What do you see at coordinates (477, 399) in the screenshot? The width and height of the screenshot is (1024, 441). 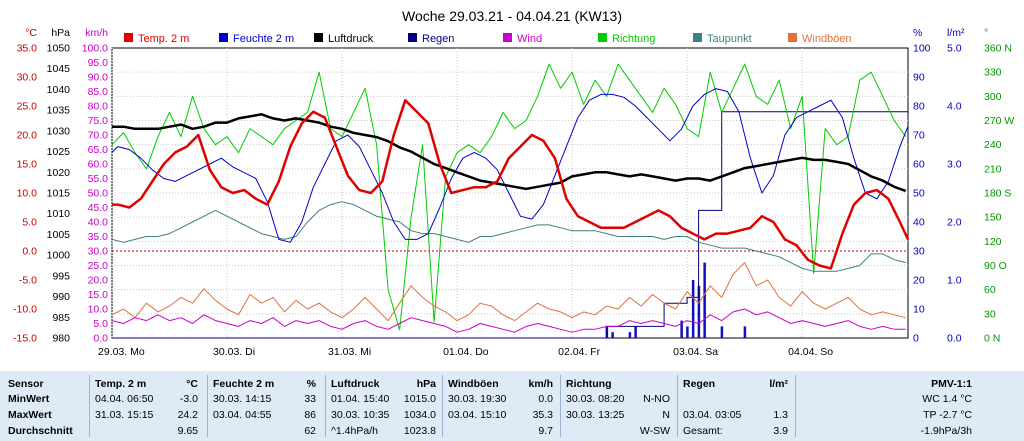 I see `stats-gust-time: 30.03. 19:30` at bounding box center [477, 399].